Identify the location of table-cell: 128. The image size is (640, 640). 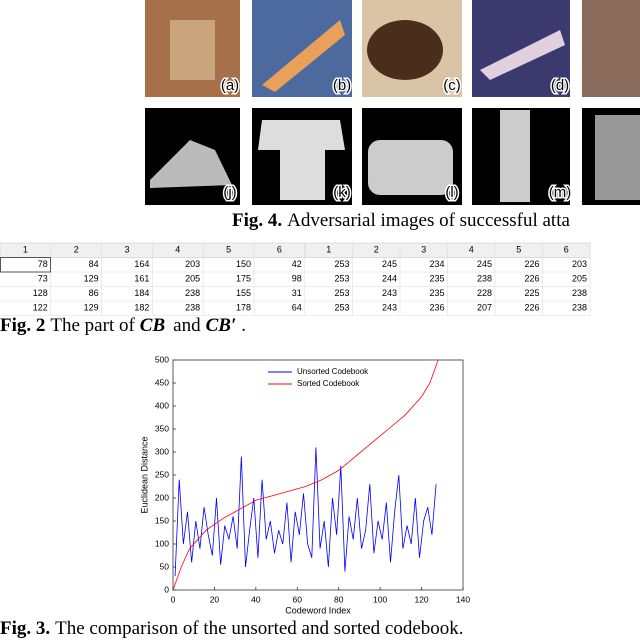
(40, 293).